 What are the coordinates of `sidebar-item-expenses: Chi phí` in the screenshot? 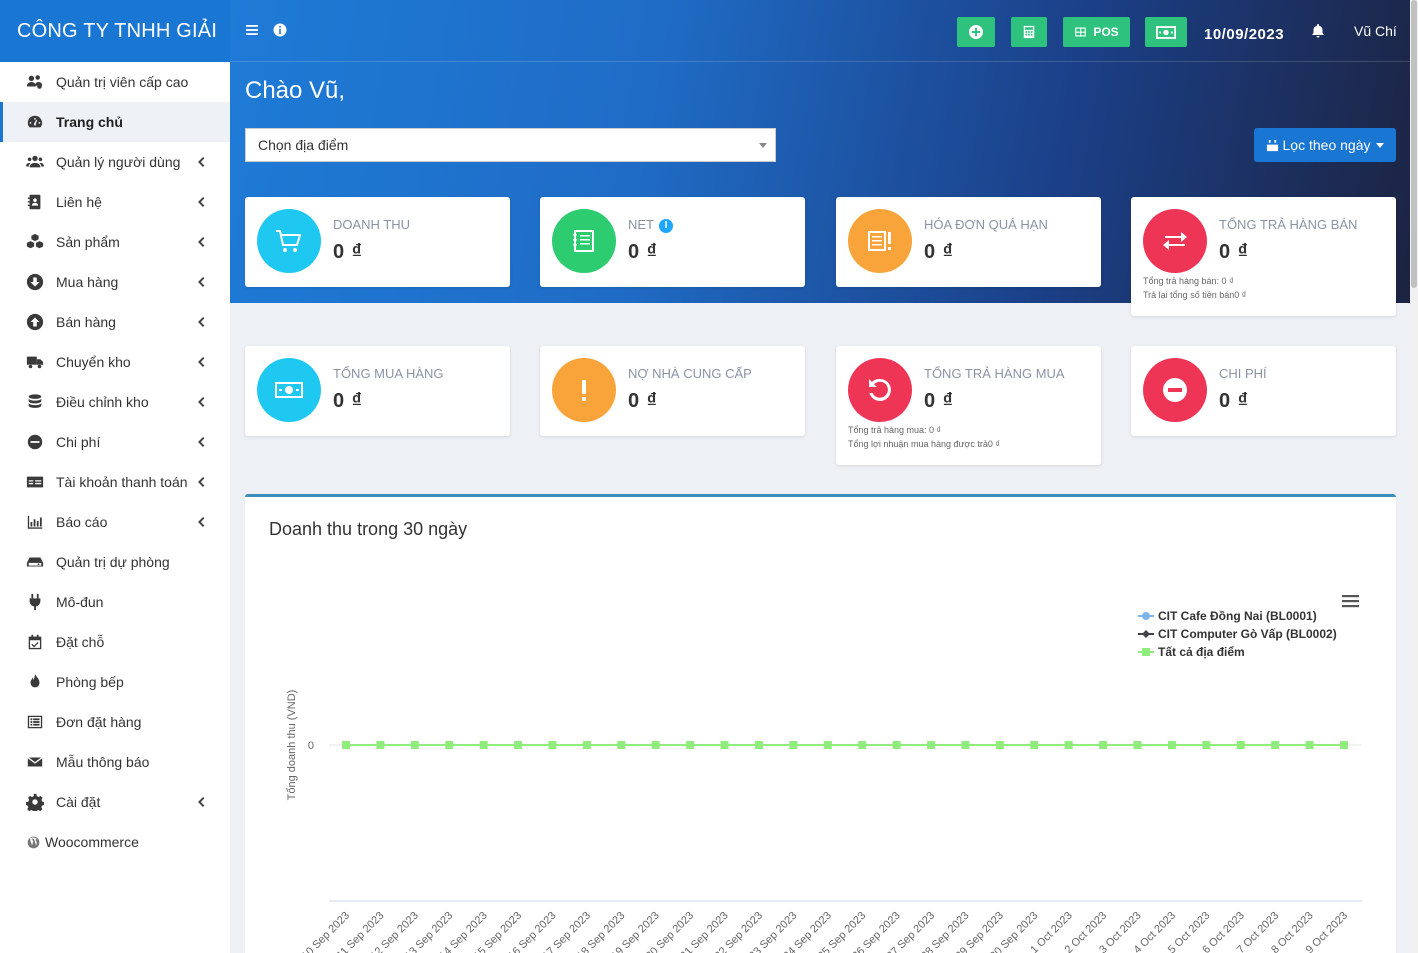 It's located at (115, 442).